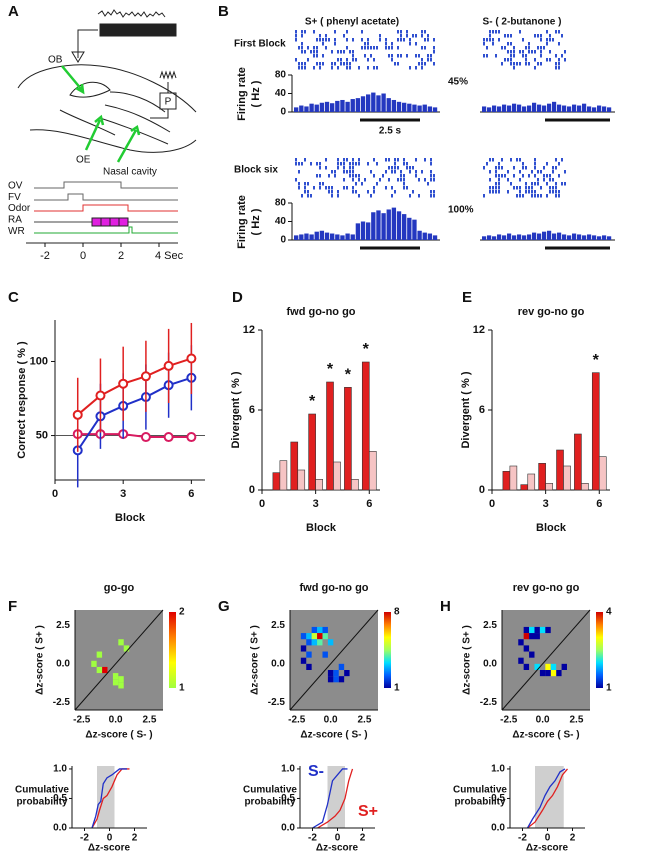  What do you see at coordinates (182, 612) in the screenshot?
I see `colorbar-label: 2` at bounding box center [182, 612].